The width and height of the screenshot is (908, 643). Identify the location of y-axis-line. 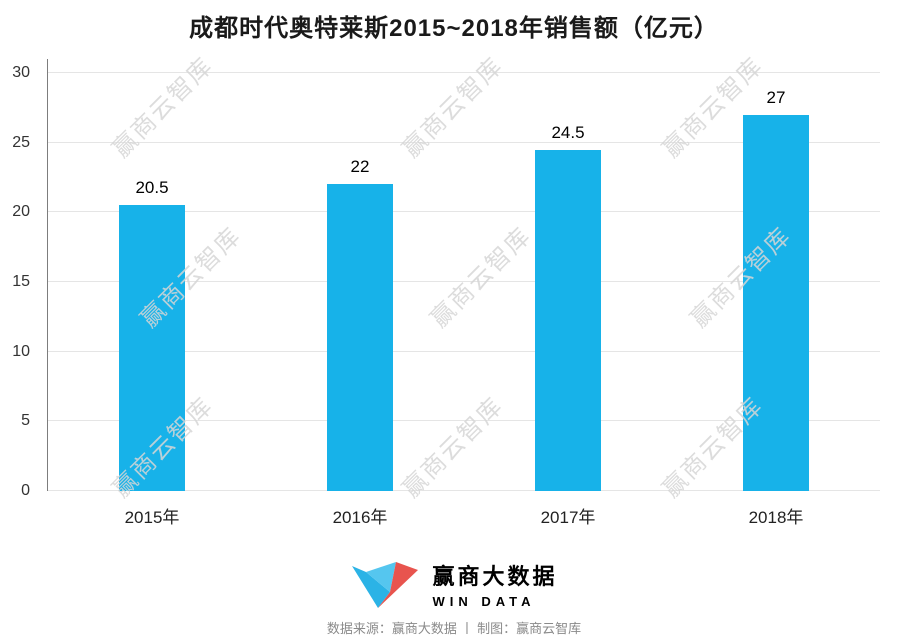
(47, 275).